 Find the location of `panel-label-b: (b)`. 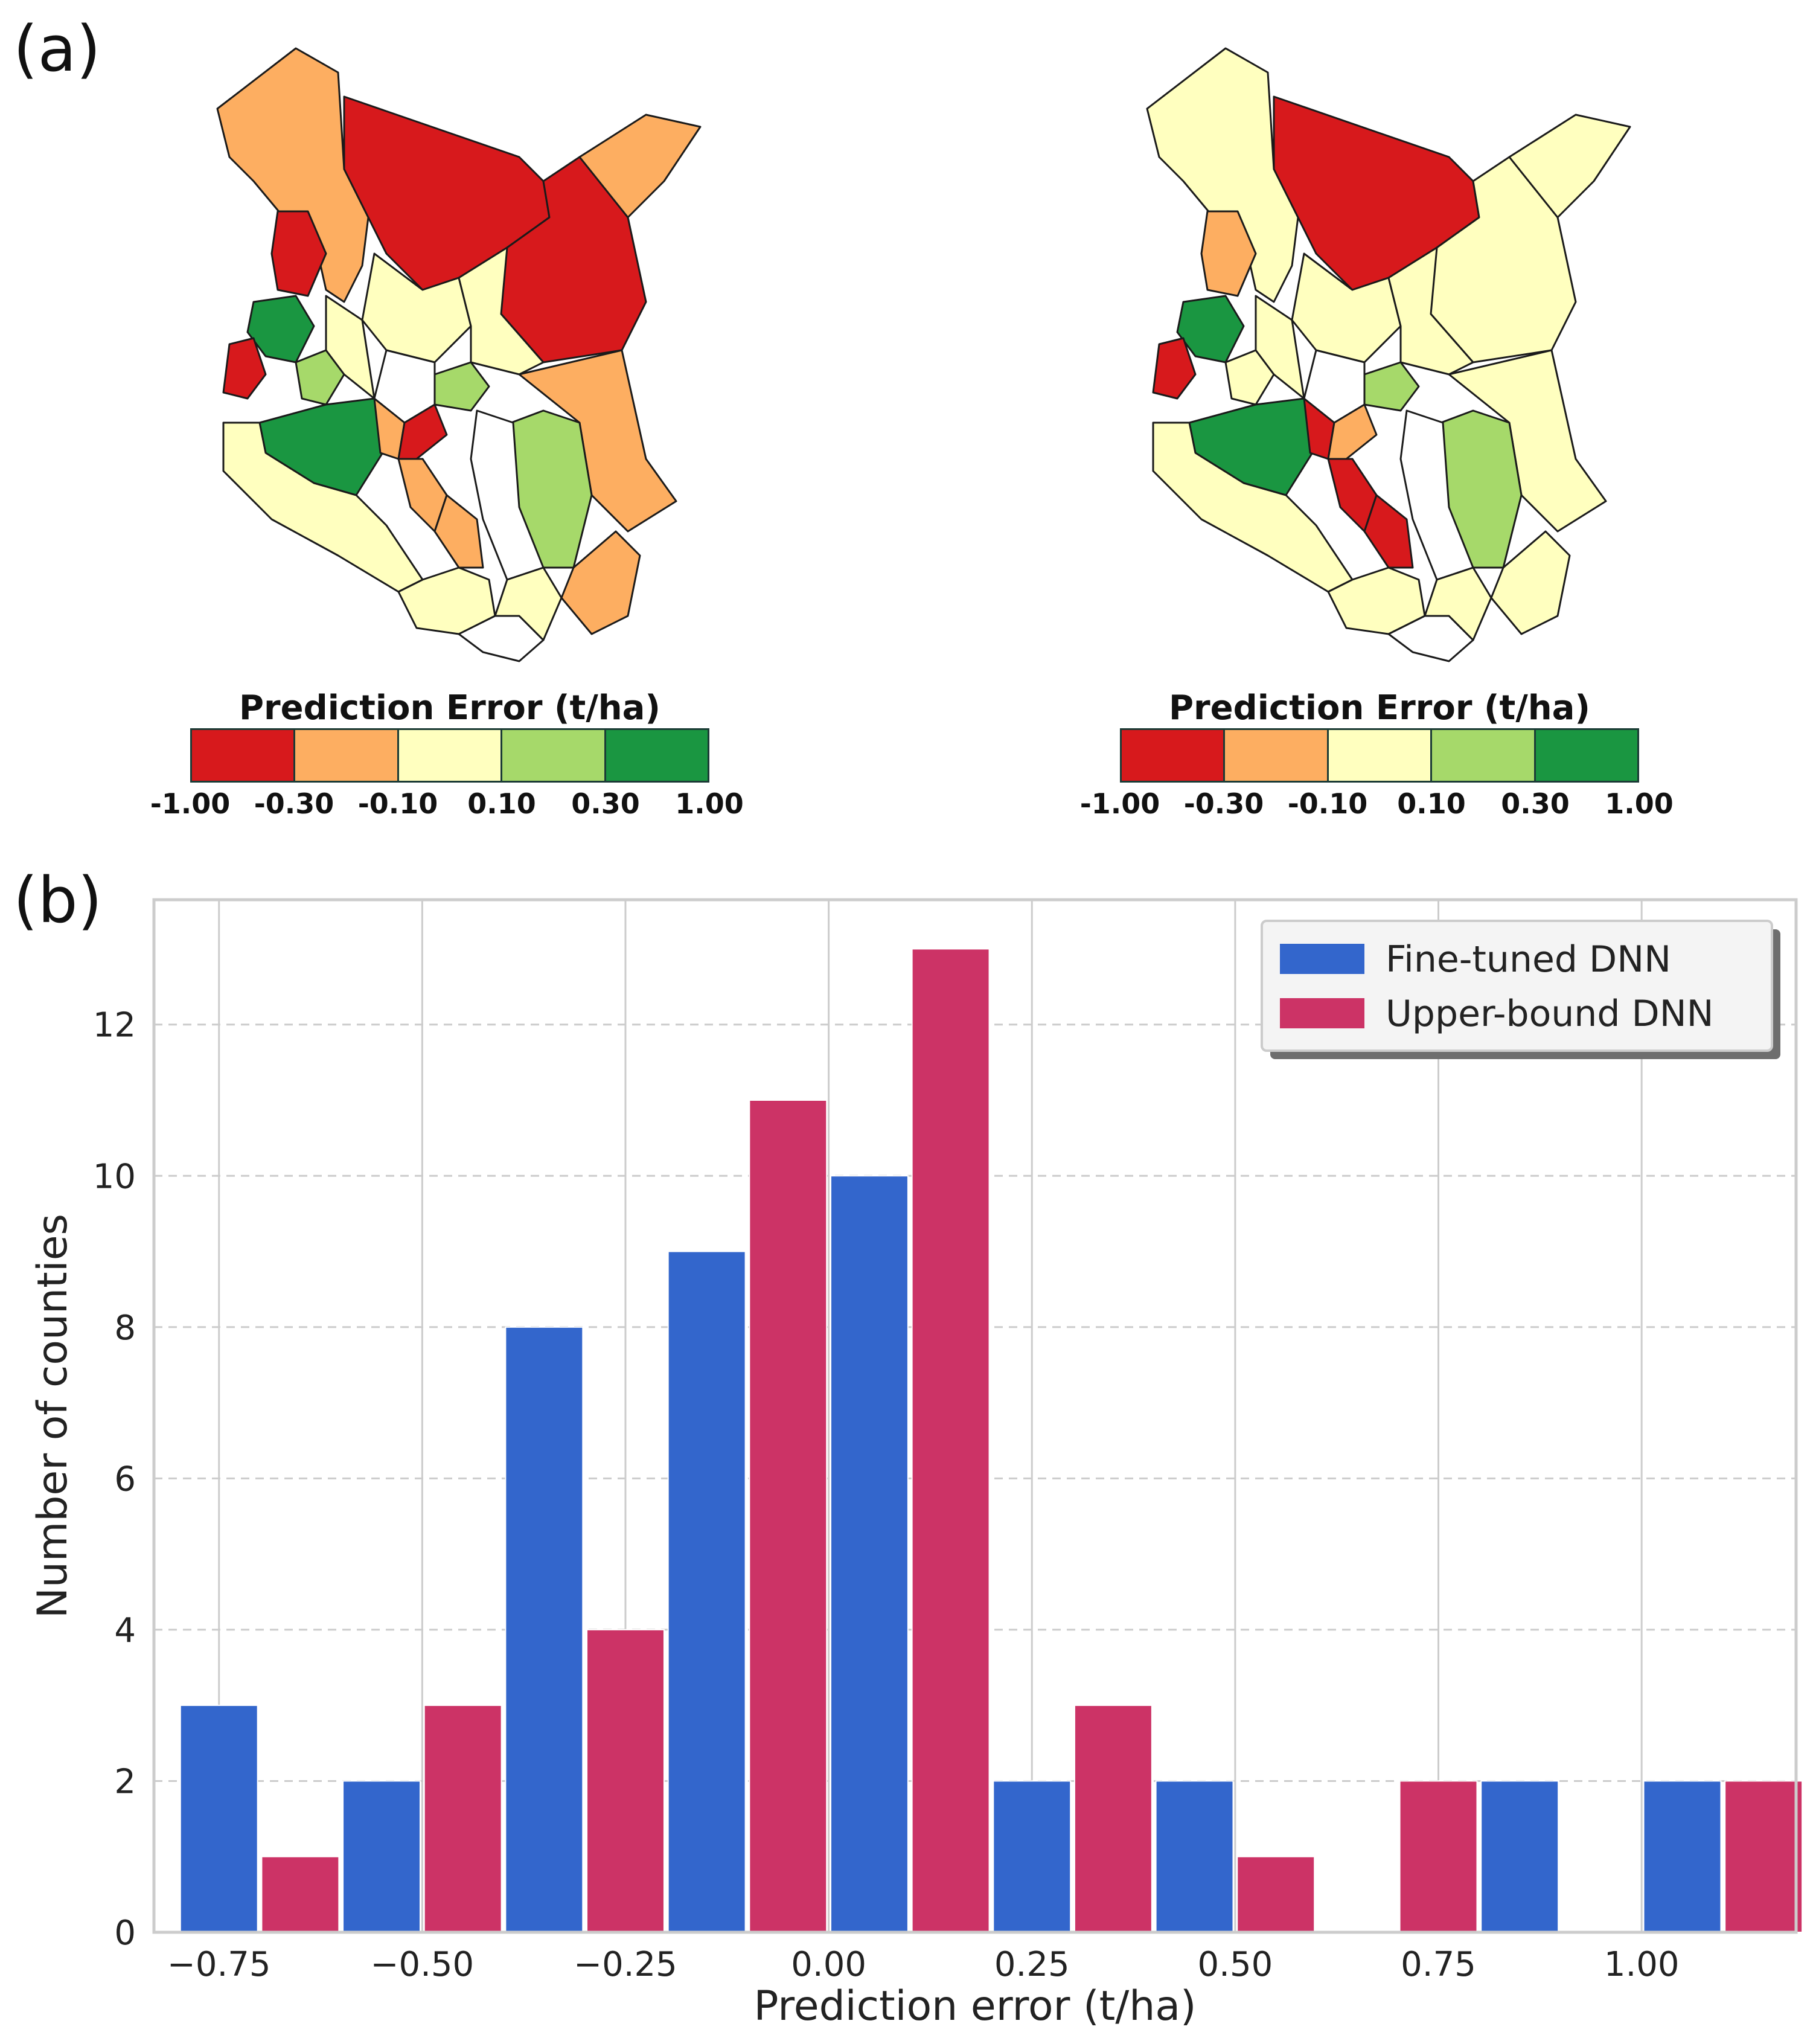

panel-label-b: (b) is located at coordinates (58, 900).